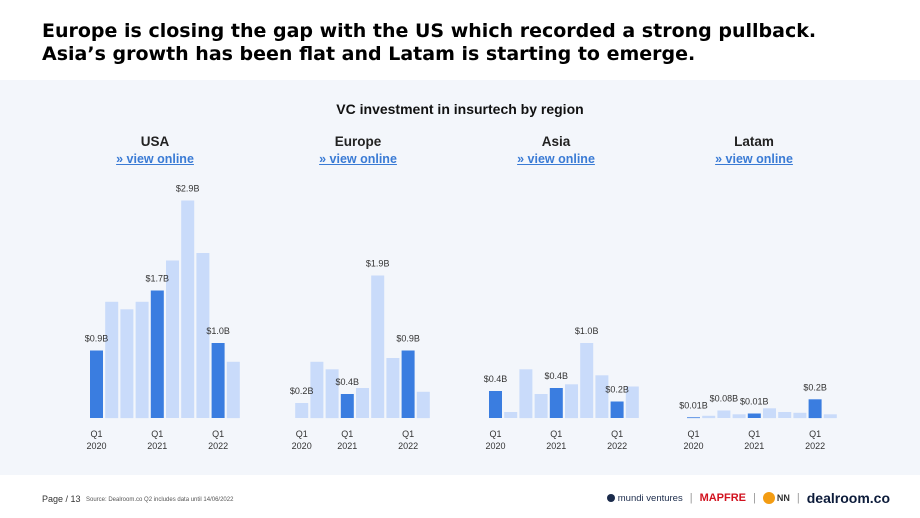 The width and height of the screenshot is (920, 518). Describe the element at coordinates (348, 382) in the screenshot. I see `data-label-europe-1: $0.4B` at that location.